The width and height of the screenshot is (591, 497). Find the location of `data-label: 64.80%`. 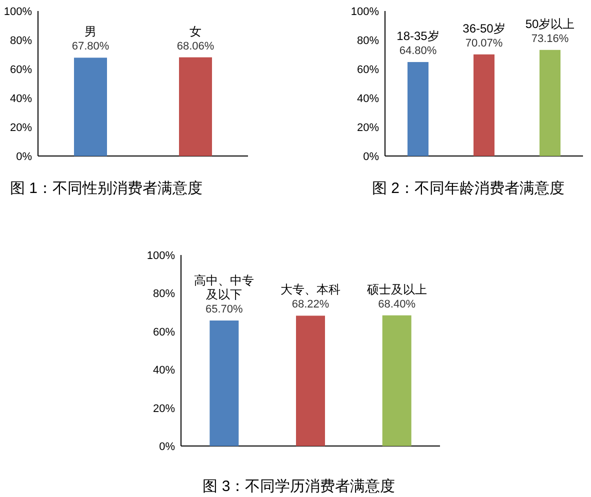

data-label: 64.80% is located at coordinates (418, 51).